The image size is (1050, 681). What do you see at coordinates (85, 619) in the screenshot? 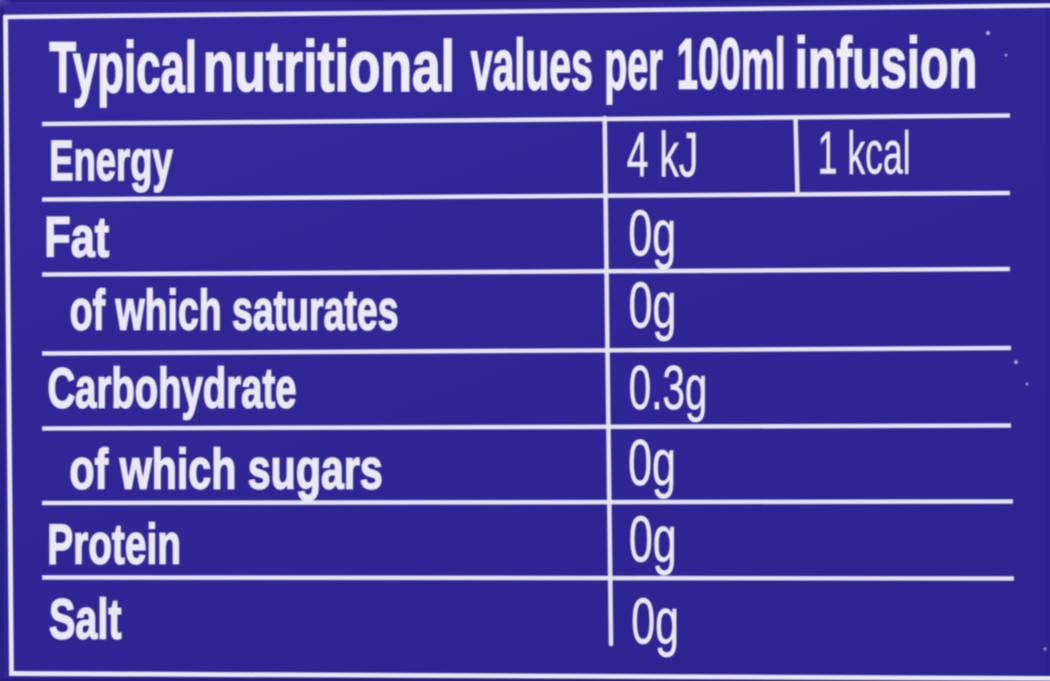
I see `svg-text: Salt` at bounding box center [85, 619].